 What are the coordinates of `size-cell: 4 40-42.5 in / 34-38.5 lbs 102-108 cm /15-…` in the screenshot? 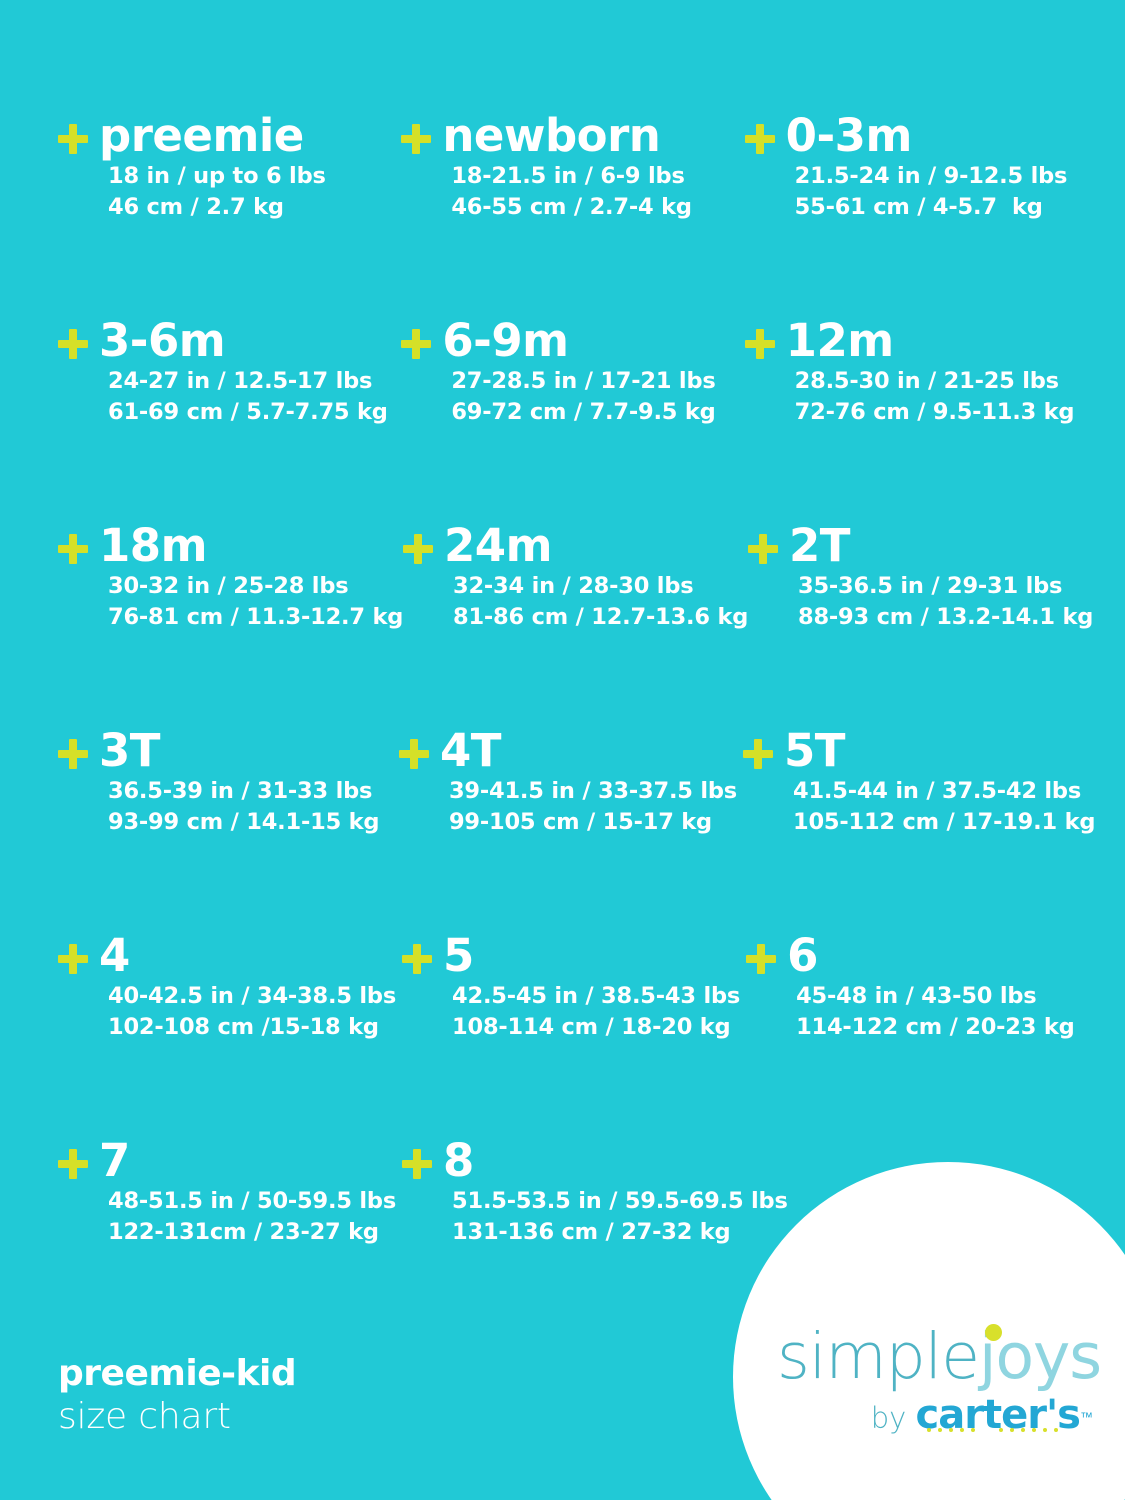 It's located at (230, 1034).